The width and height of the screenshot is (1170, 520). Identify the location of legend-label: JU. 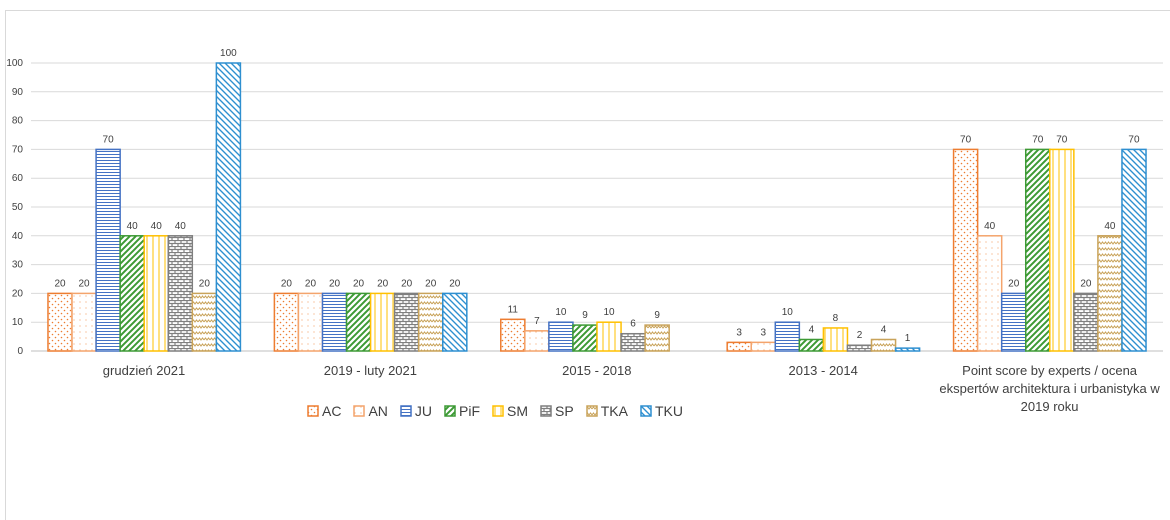
(423, 411).